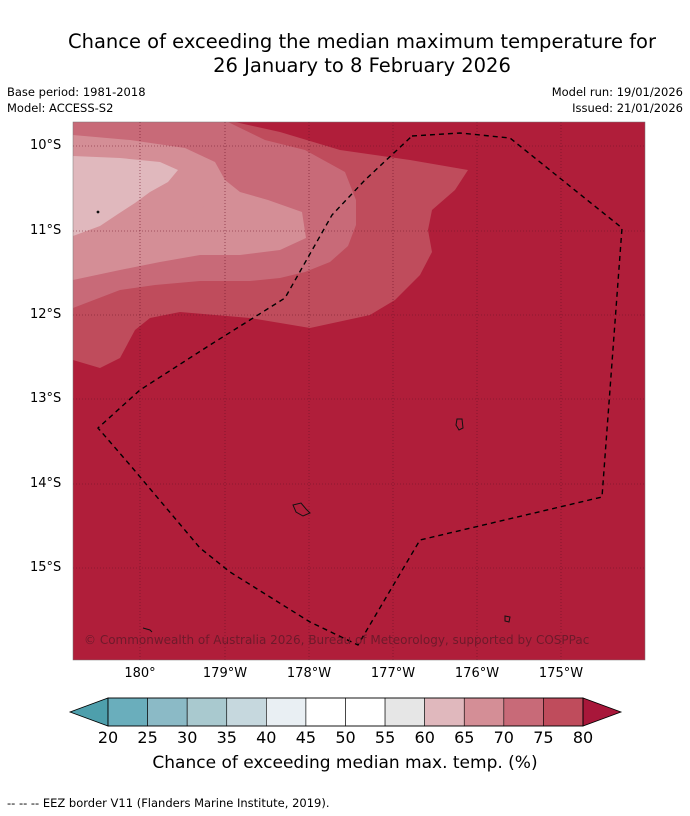 Image resolution: width=690 pixels, height=816 pixels. Describe the element at coordinates (108, 737) in the screenshot. I see `colorbar-tick: 20` at that location.